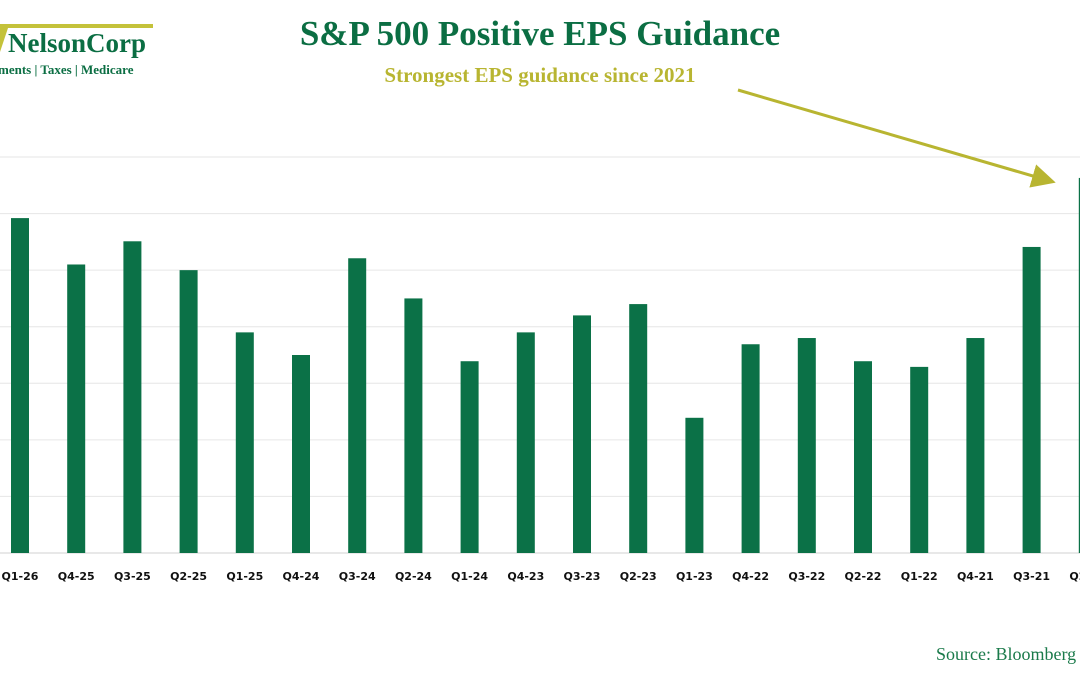 Image resolution: width=1080 pixels, height=675 pixels. What do you see at coordinates (540, 33) in the screenshot?
I see `chart-title: S&P 500 Positive EPS Guidance` at bounding box center [540, 33].